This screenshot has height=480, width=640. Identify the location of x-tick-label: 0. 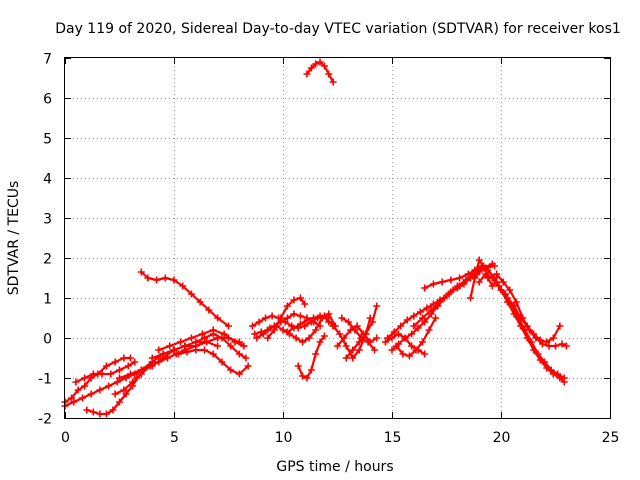
(65, 438).